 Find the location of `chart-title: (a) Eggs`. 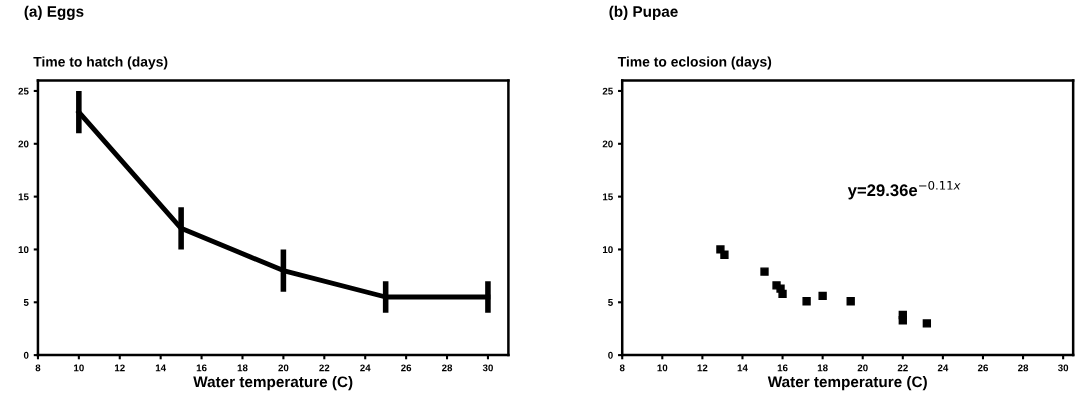

chart-title: (a) Eggs is located at coordinates (54, 12).